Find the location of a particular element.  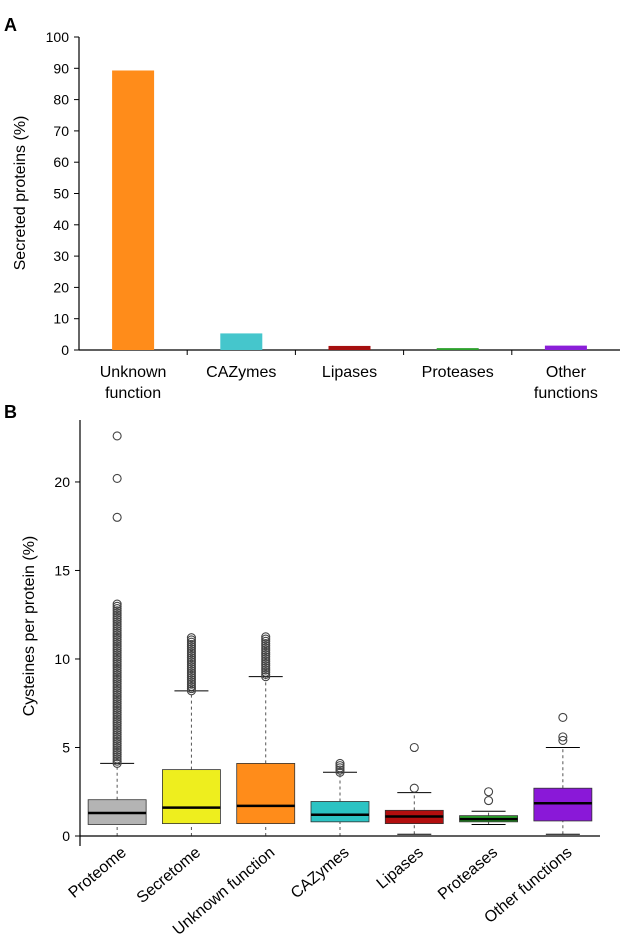

panel-b-category-label: Secretome is located at coordinates (169, 875).